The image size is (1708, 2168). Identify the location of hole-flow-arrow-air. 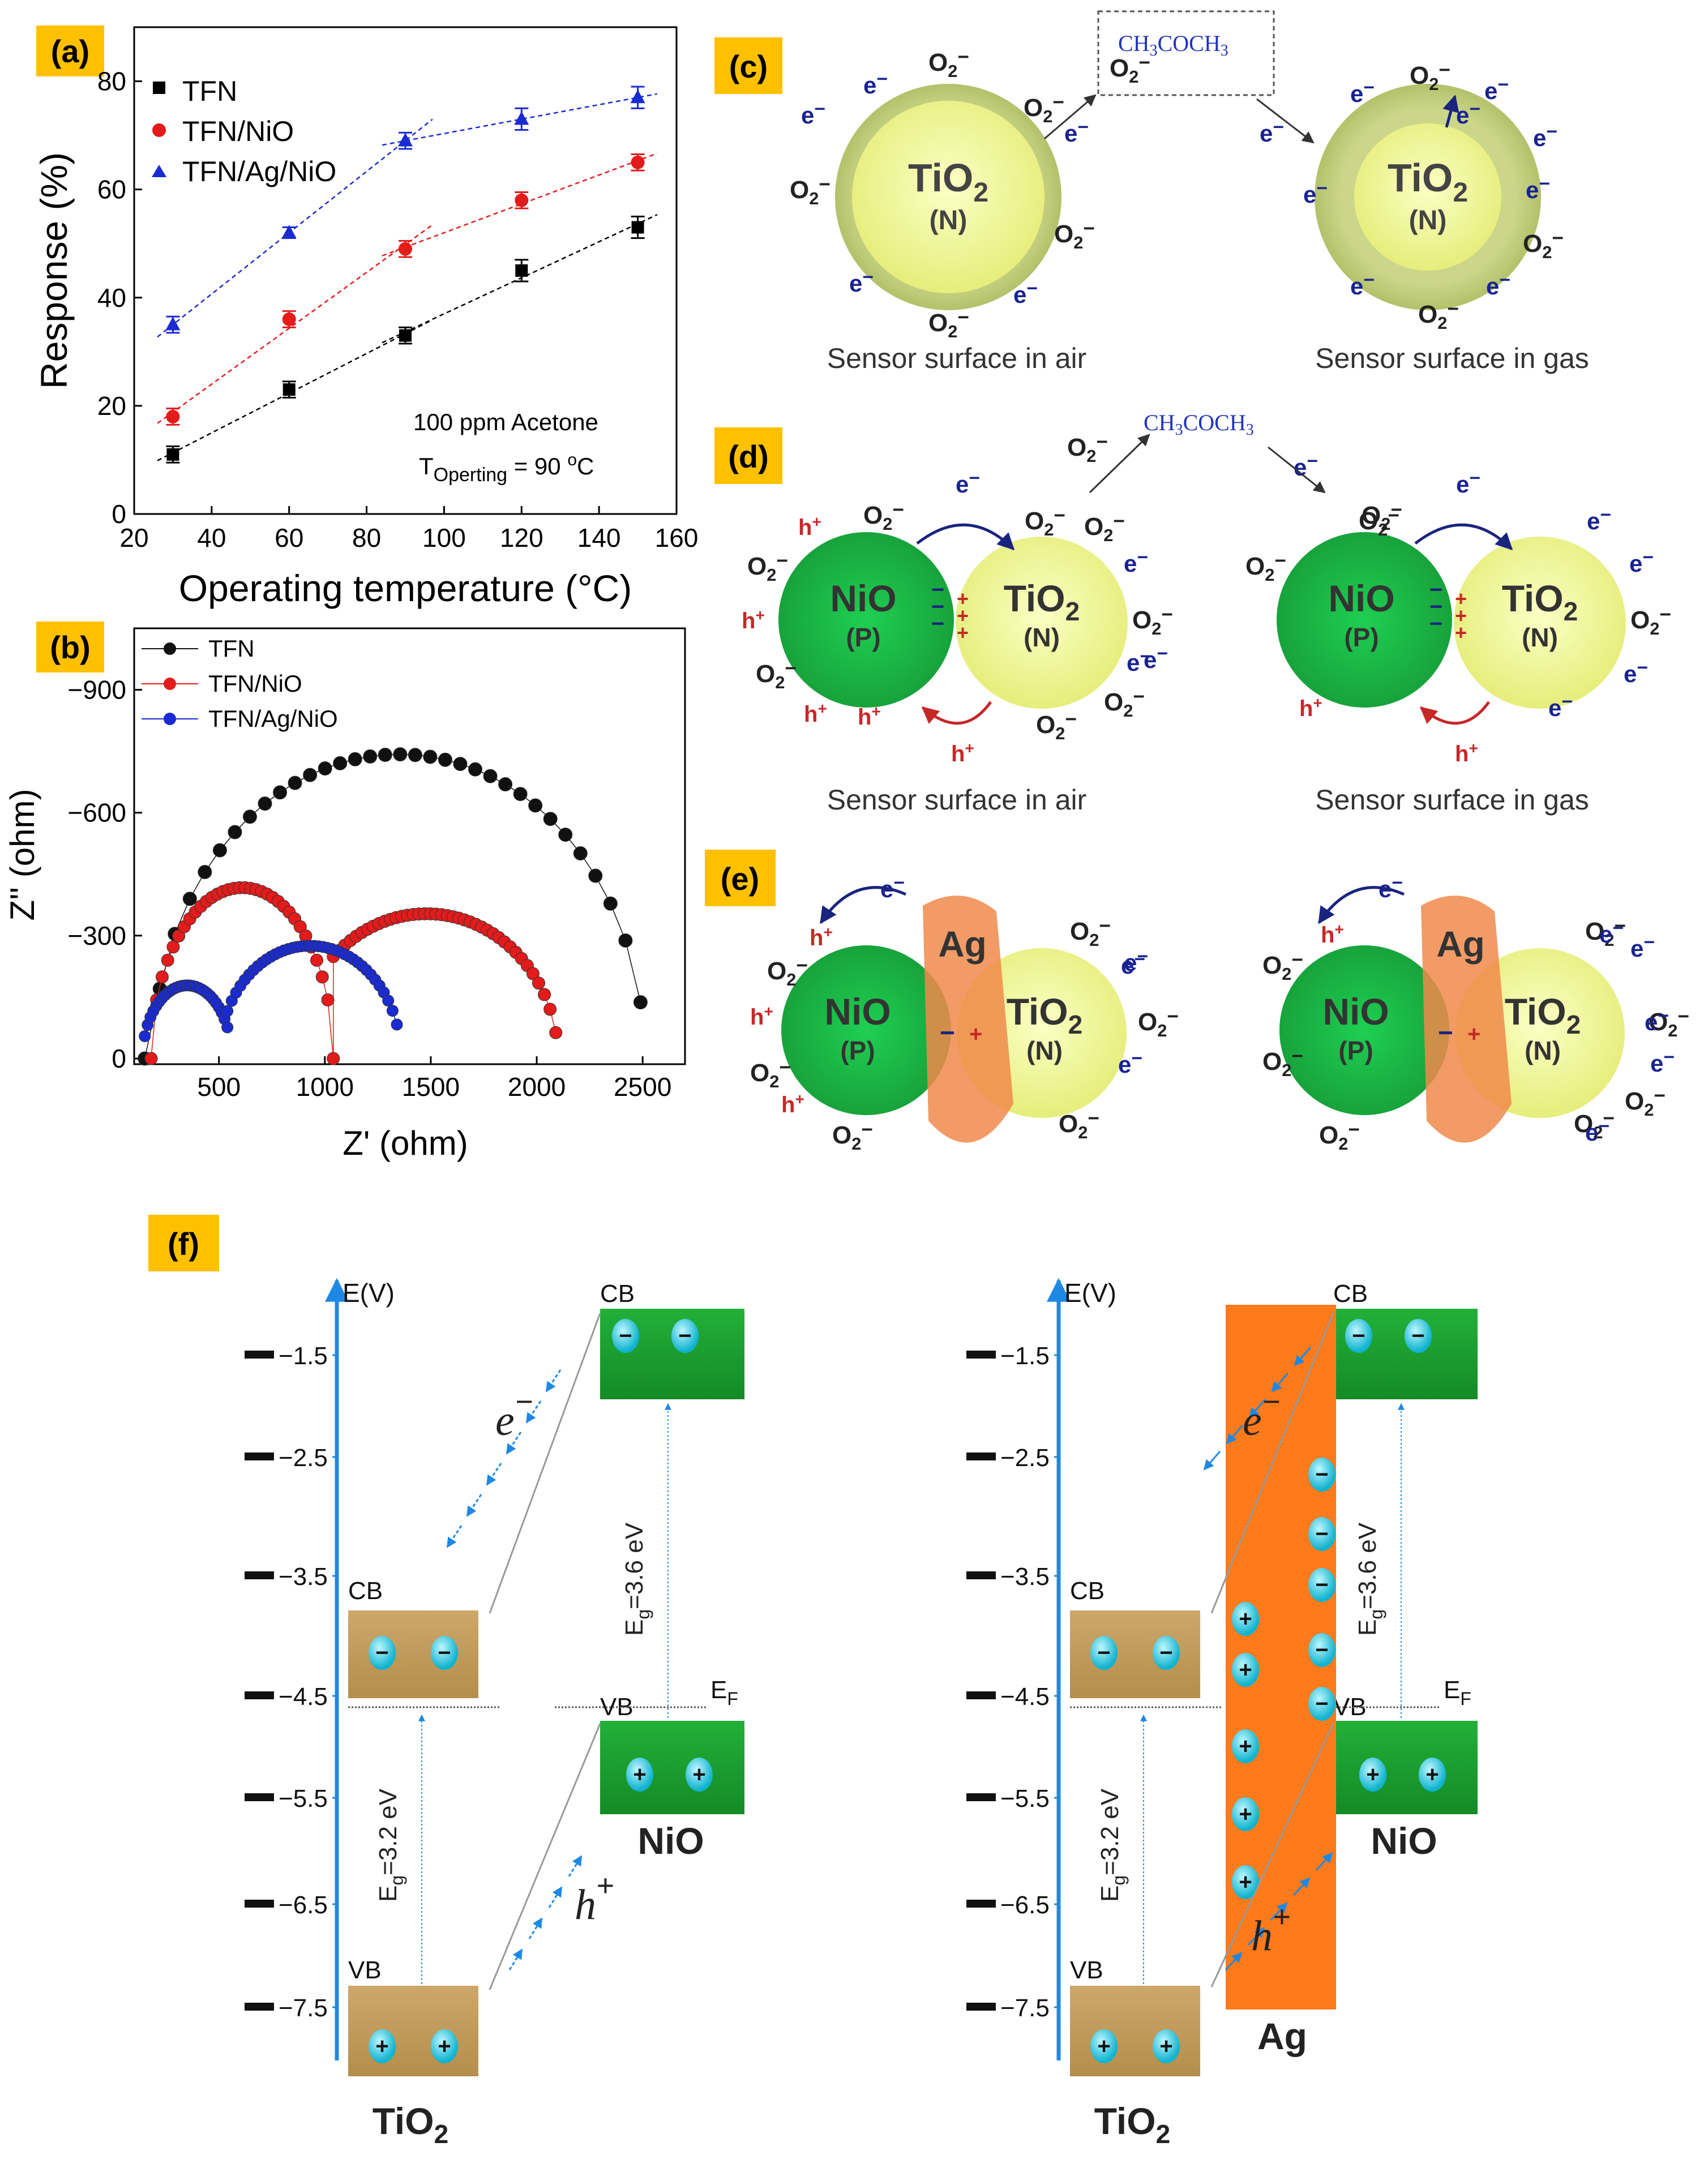
(956, 713).